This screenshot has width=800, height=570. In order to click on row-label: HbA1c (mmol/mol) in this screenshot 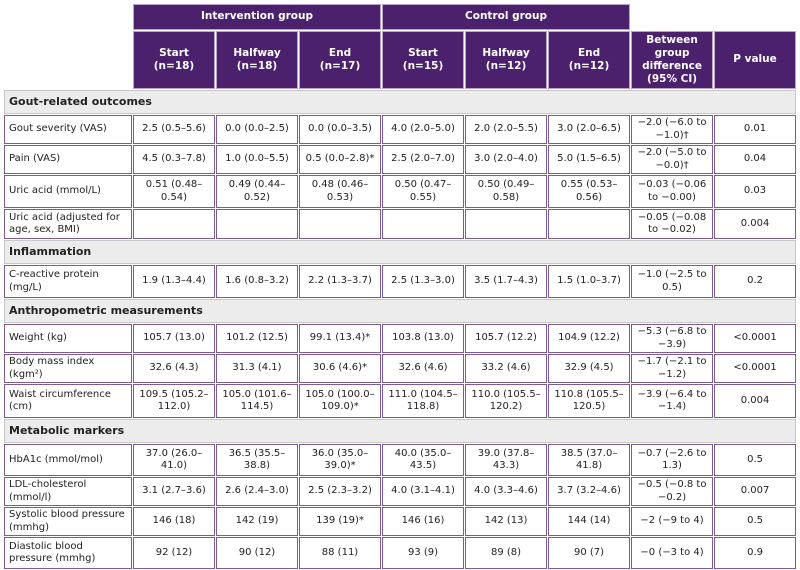, I will do `click(68, 460)`.